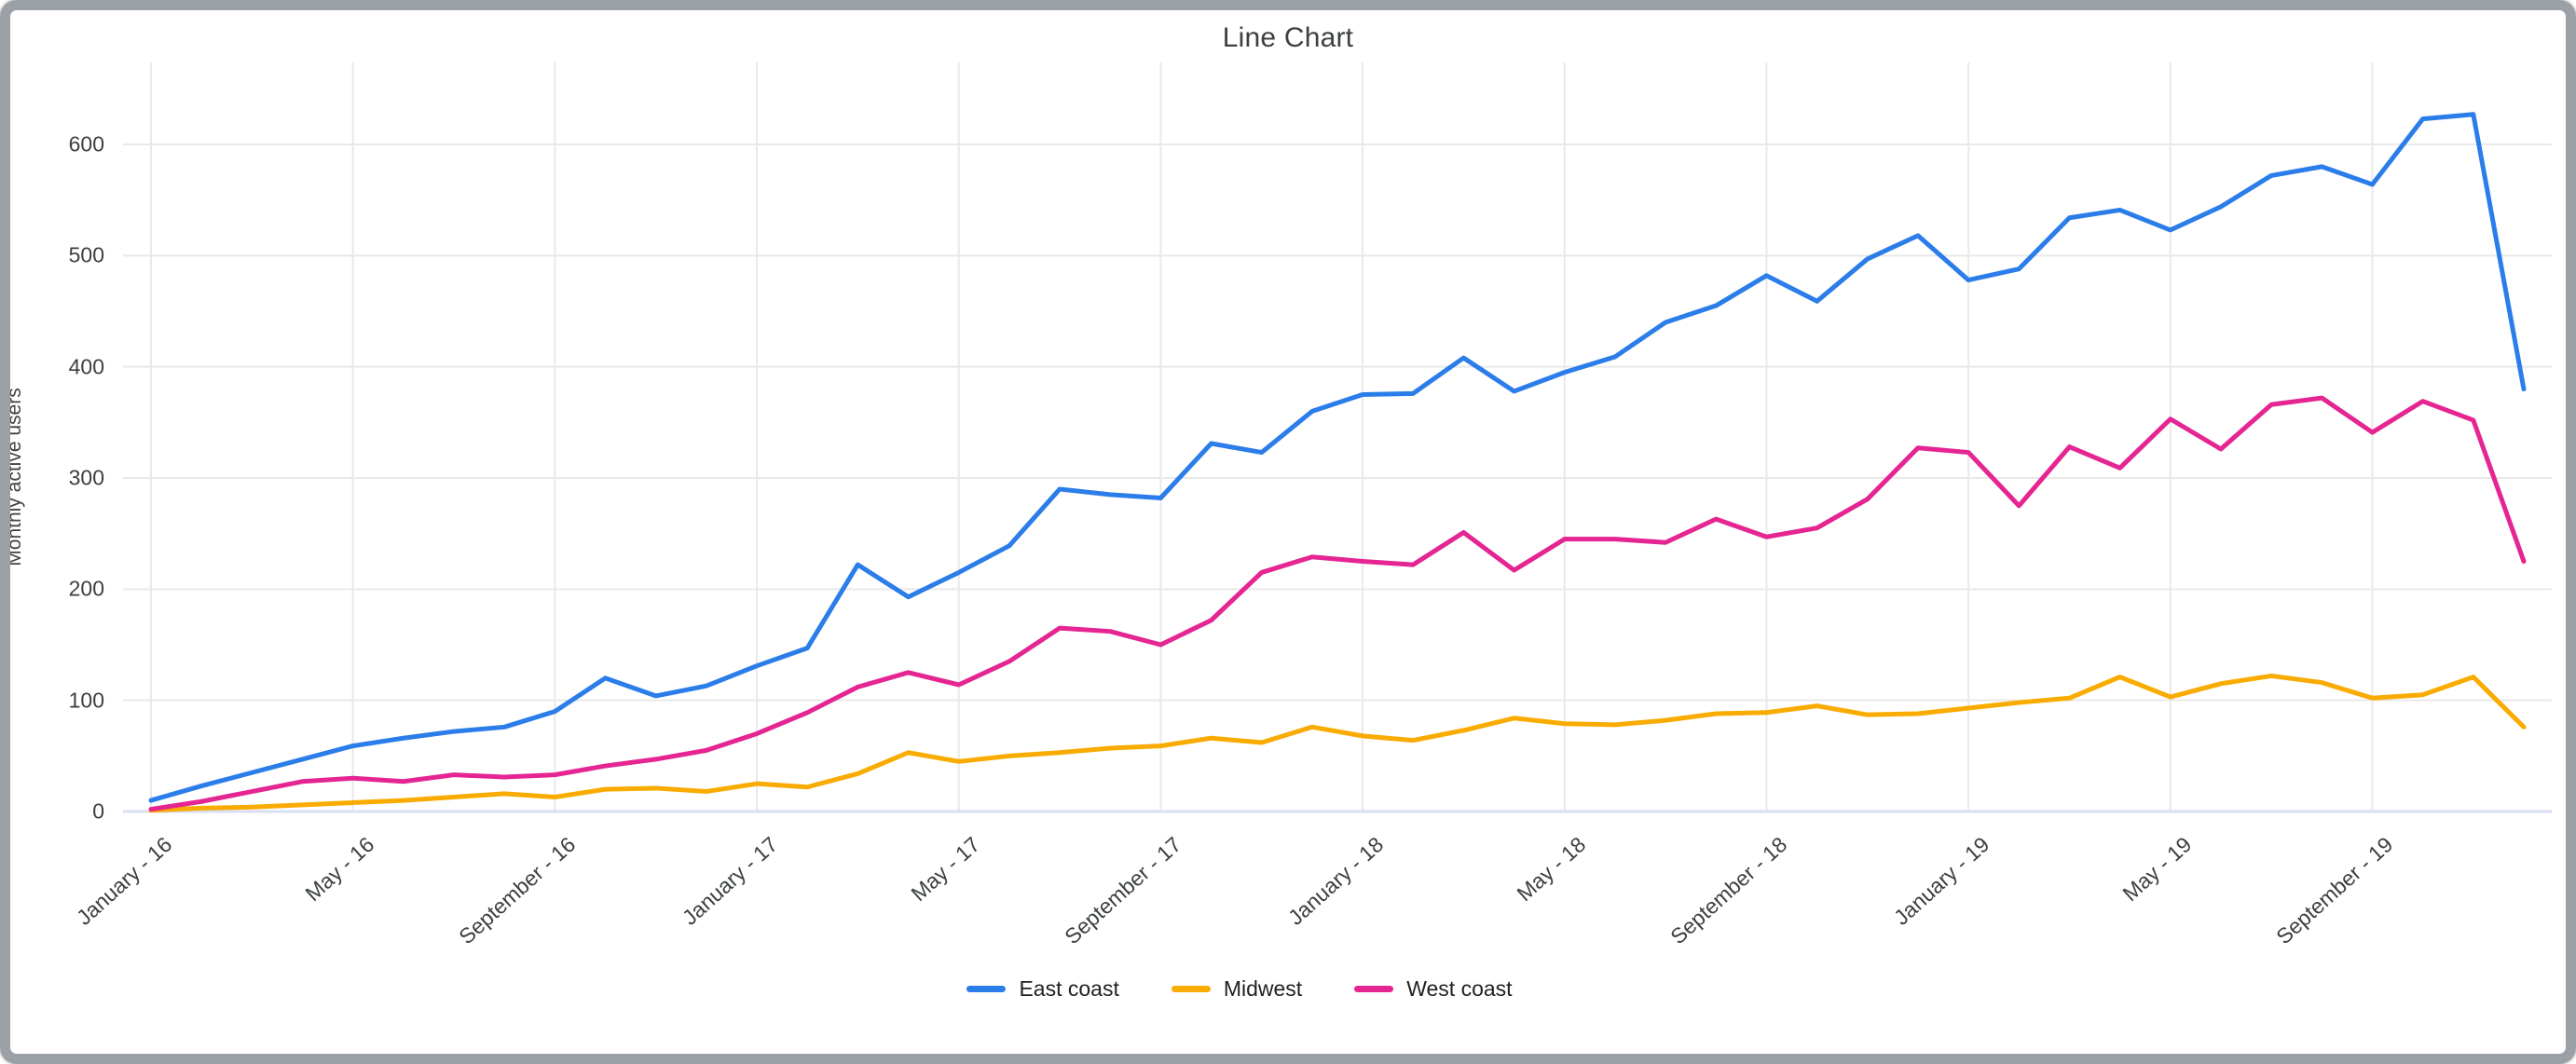 Image resolution: width=2576 pixels, height=1064 pixels. Describe the element at coordinates (14, 477) in the screenshot. I see `y-axis-title: Monthly active users` at that location.